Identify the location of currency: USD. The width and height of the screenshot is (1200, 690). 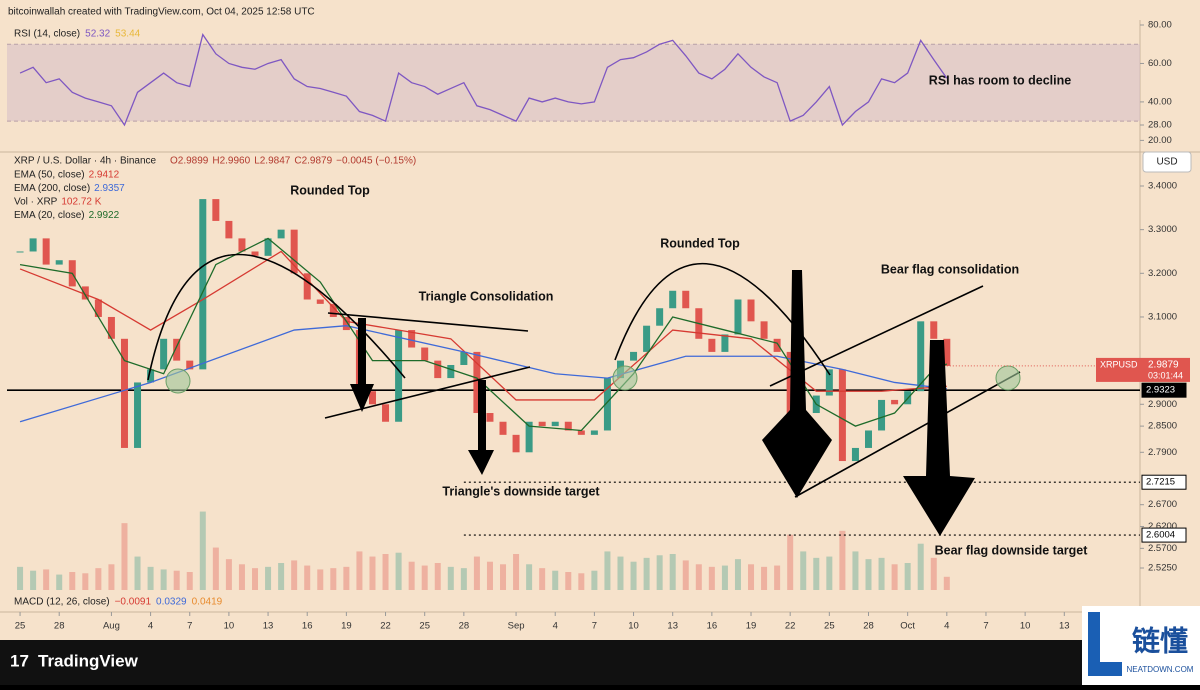
(1166, 162).